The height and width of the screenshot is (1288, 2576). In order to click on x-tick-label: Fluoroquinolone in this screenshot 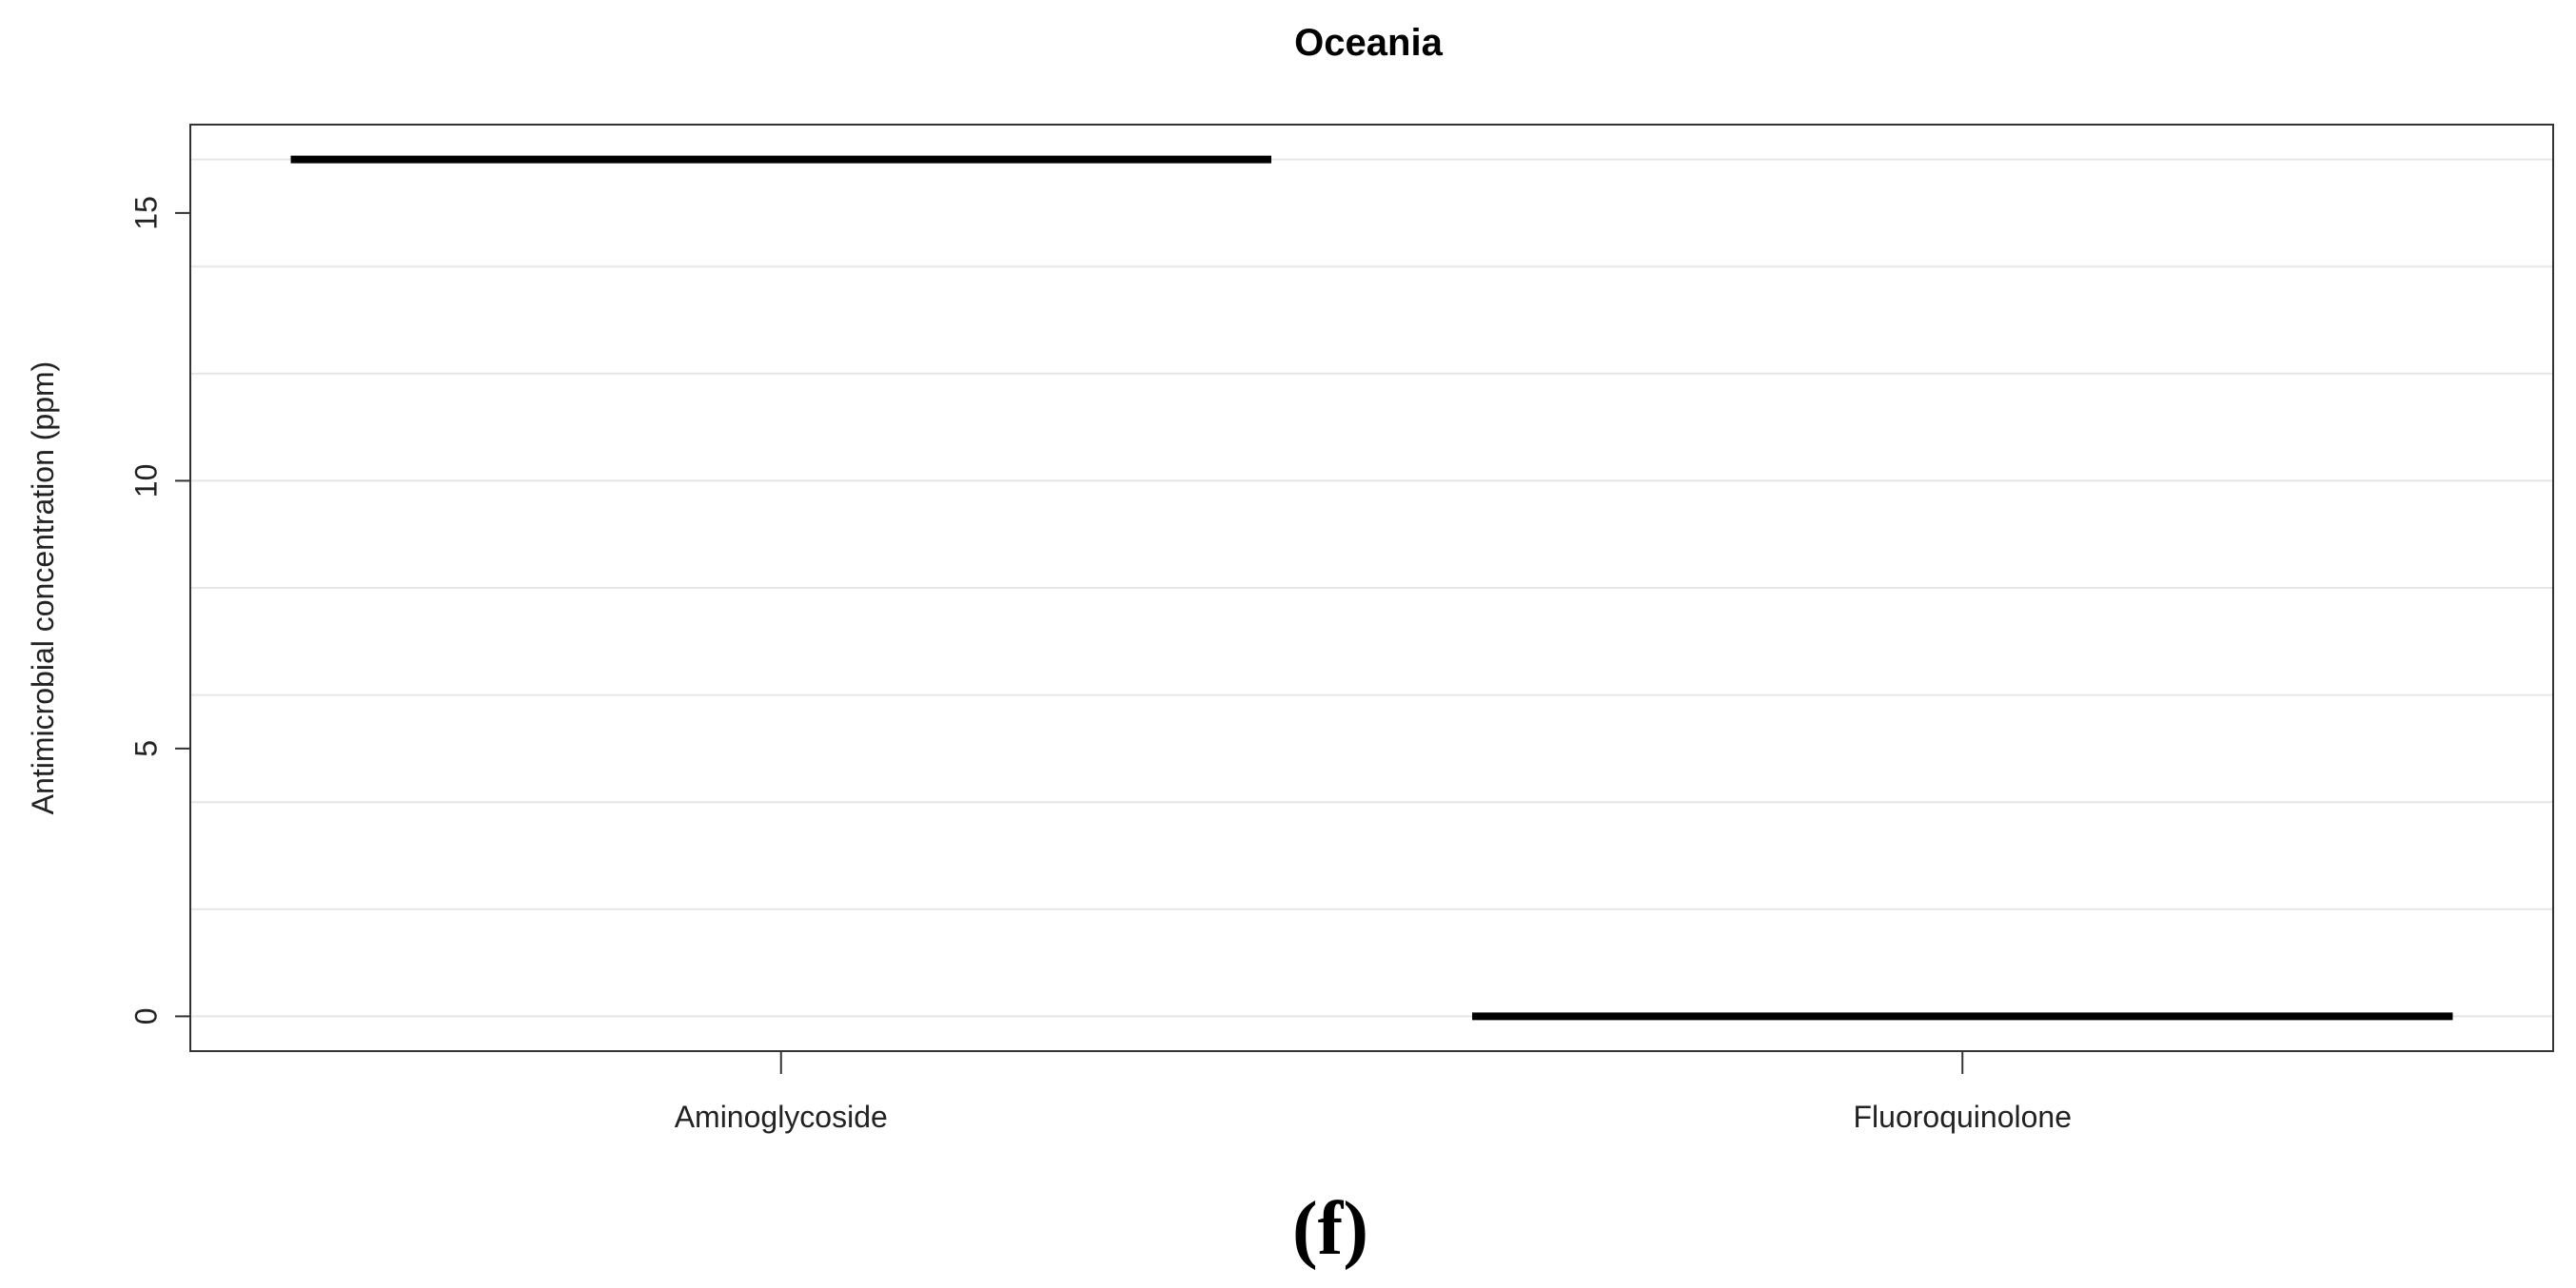, I will do `click(1963, 1117)`.